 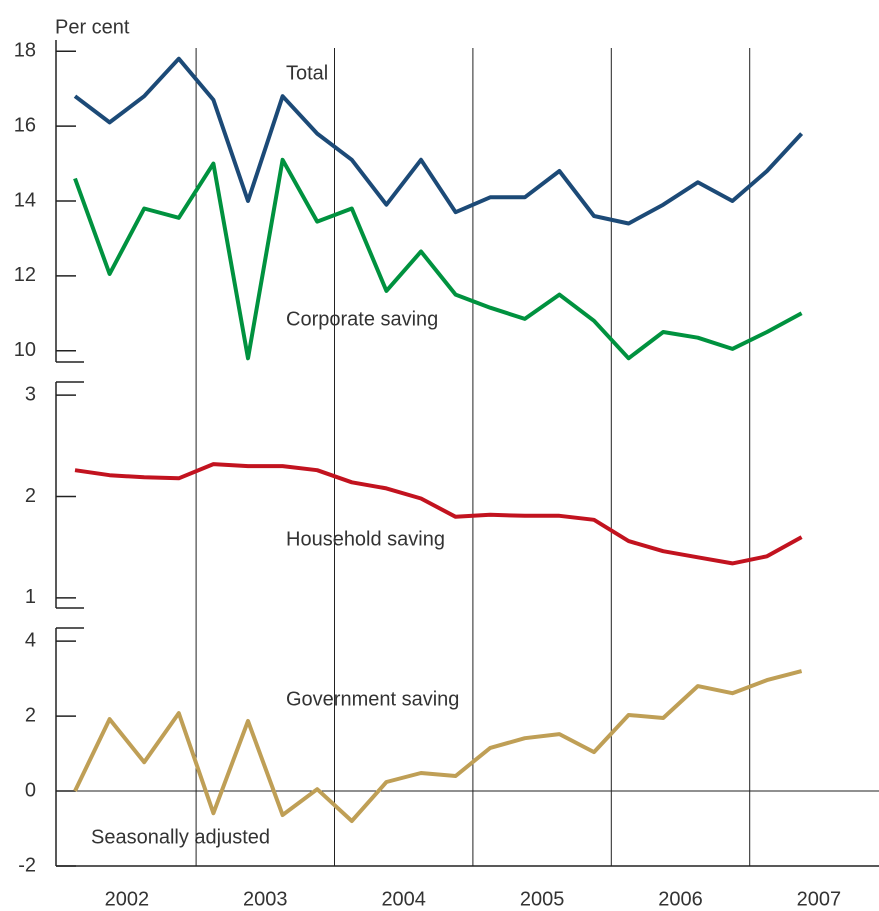 I want to click on y-tick-label: -2, so click(x=27, y=865).